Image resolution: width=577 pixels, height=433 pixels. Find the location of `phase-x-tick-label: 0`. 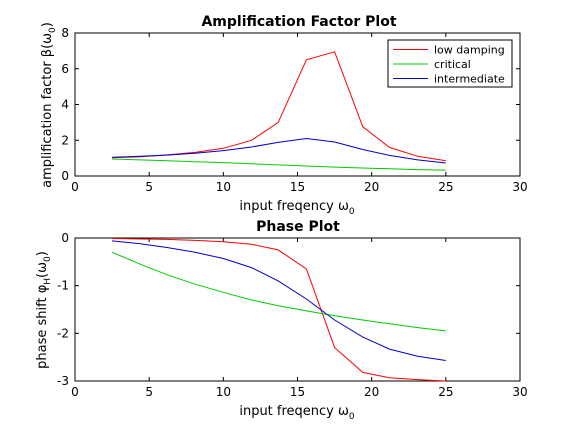

phase-x-tick-label: 0 is located at coordinates (75, 392).